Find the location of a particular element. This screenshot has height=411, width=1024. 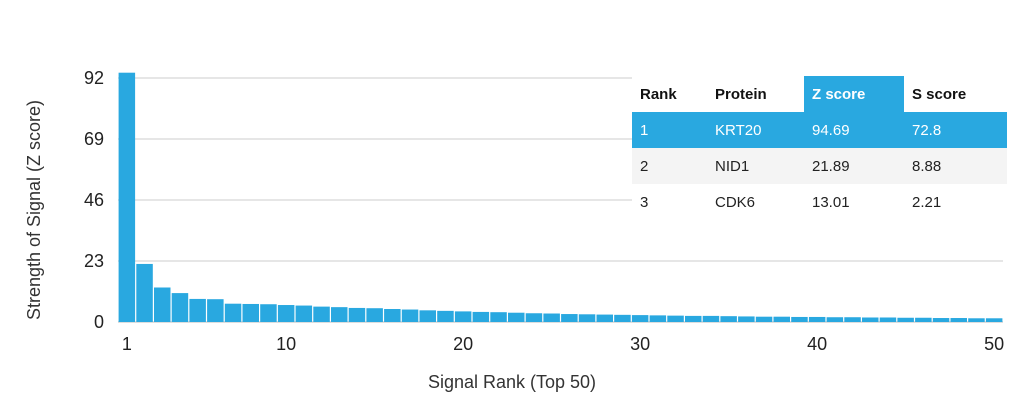

y-tick-label: 0 is located at coordinates (99, 322).